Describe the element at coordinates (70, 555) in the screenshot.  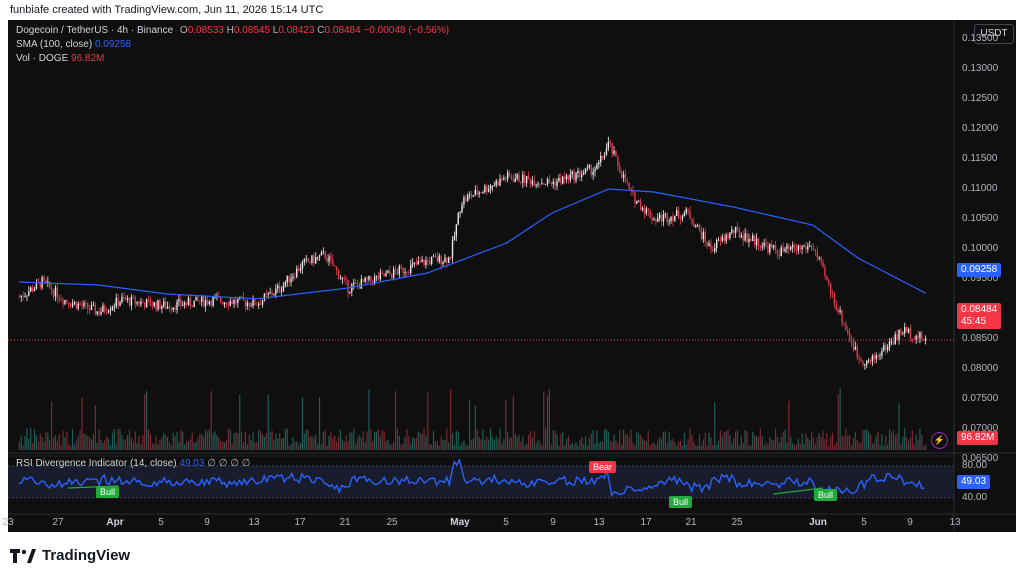
I see `footer-logo: TradingView` at that location.